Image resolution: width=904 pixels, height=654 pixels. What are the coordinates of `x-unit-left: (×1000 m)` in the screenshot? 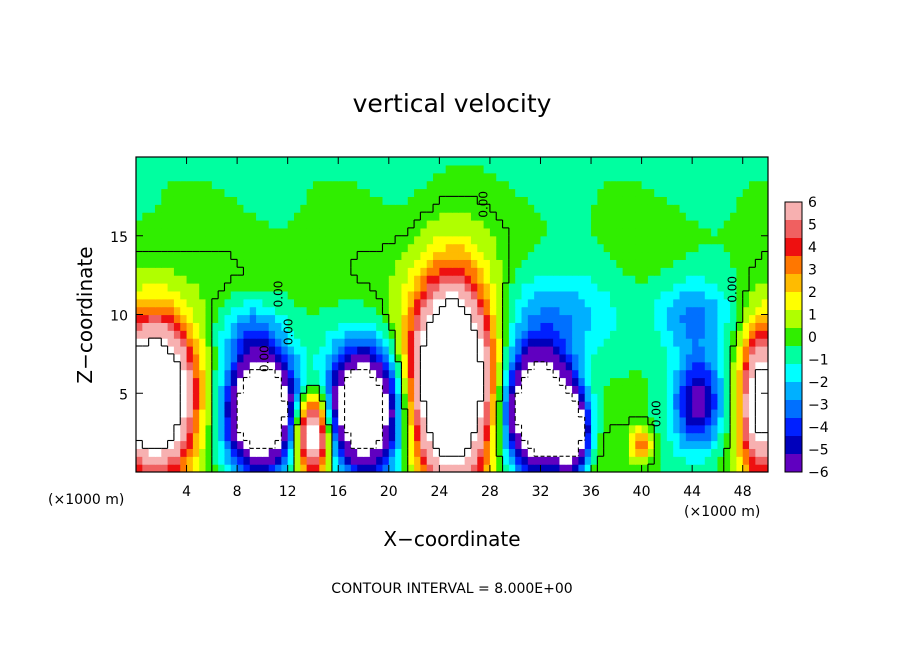 It's located at (86, 500).